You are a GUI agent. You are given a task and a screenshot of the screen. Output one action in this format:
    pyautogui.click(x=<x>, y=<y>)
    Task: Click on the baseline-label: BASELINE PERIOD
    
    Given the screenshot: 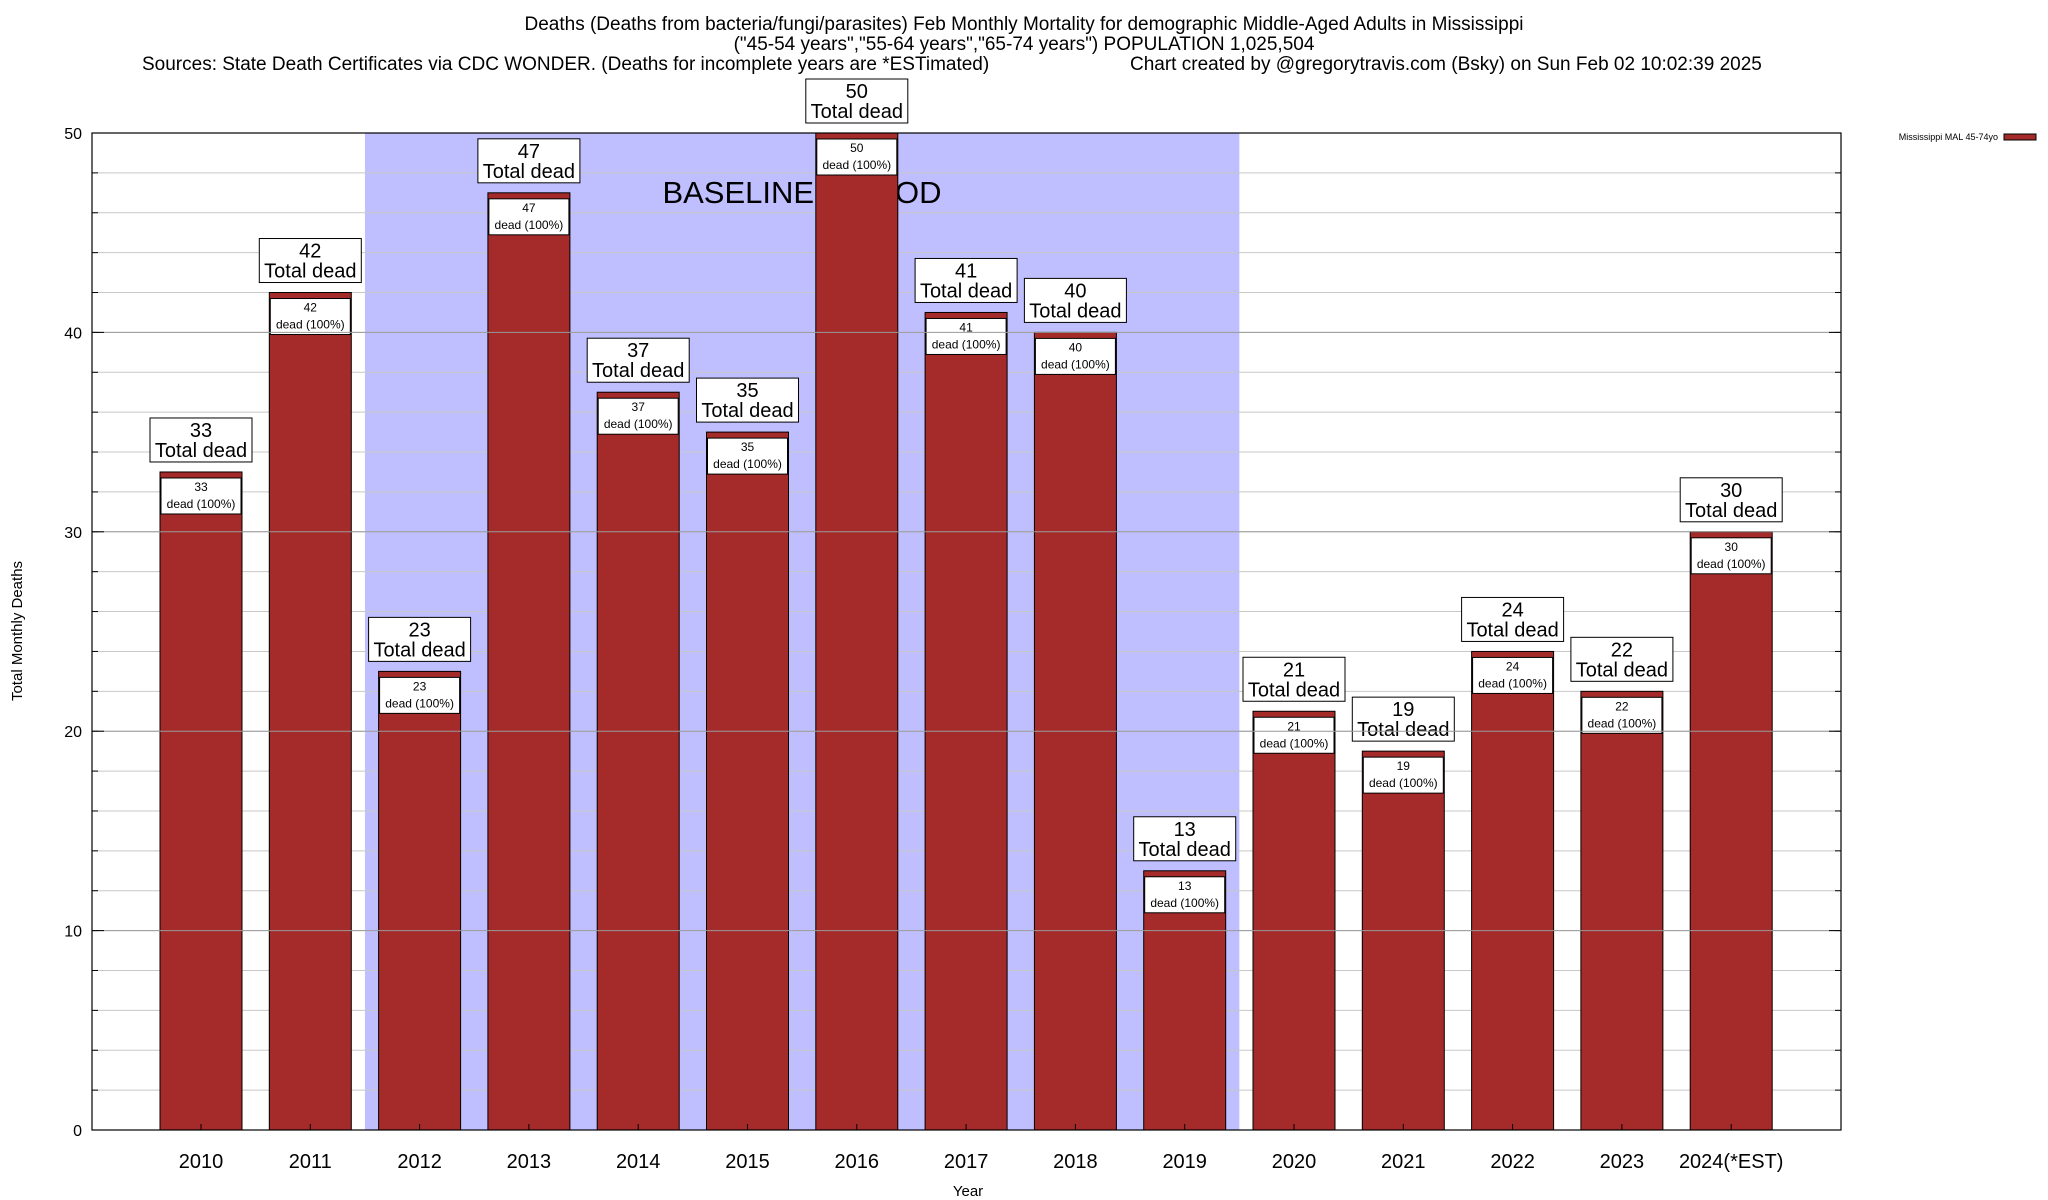 What is the action you would take?
    pyautogui.click(x=801, y=192)
    